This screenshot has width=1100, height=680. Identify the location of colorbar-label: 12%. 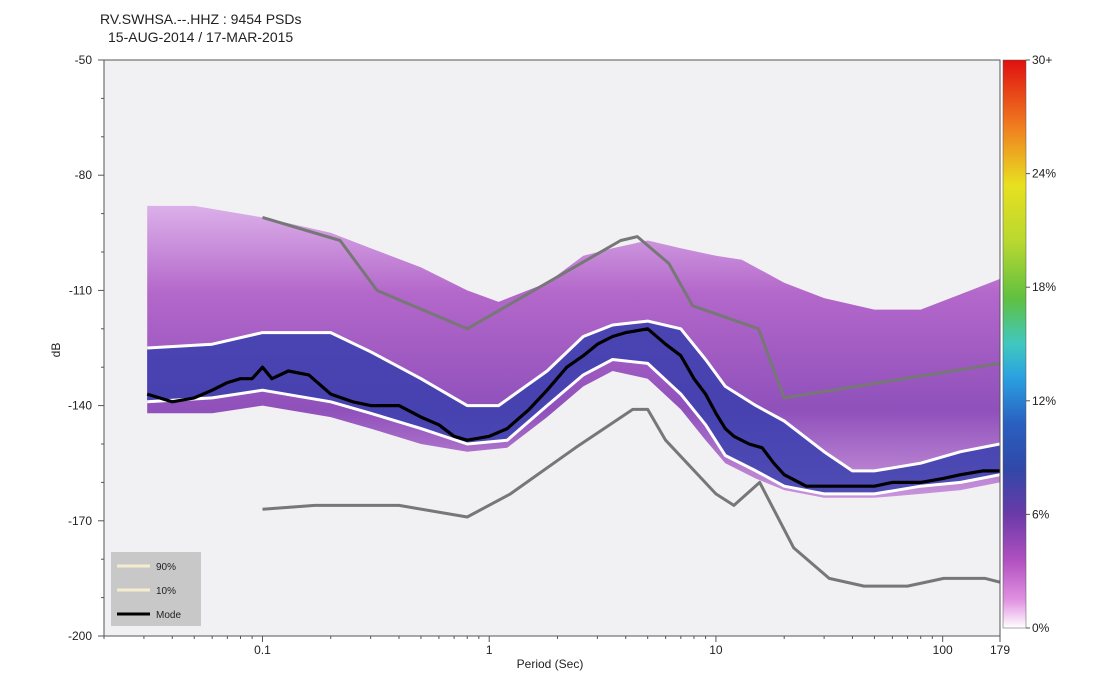
(1044, 401).